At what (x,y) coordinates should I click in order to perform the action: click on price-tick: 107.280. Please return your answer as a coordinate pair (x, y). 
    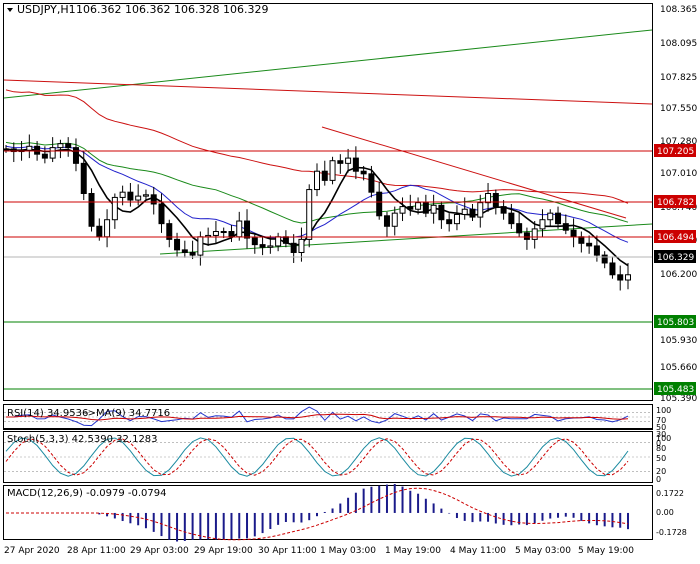
    Looking at the image, I should click on (678, 142).